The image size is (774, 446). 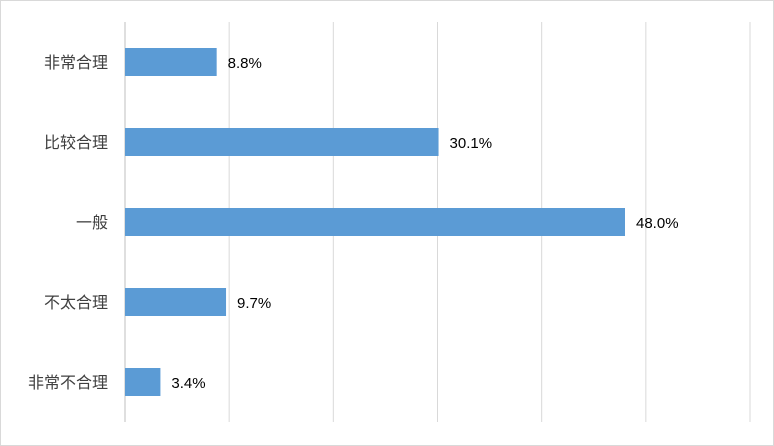 What do you see at coordinates (254, 303) in the screenshot?
I see `value-label: 9.7%` at bounding box center [254, 303].